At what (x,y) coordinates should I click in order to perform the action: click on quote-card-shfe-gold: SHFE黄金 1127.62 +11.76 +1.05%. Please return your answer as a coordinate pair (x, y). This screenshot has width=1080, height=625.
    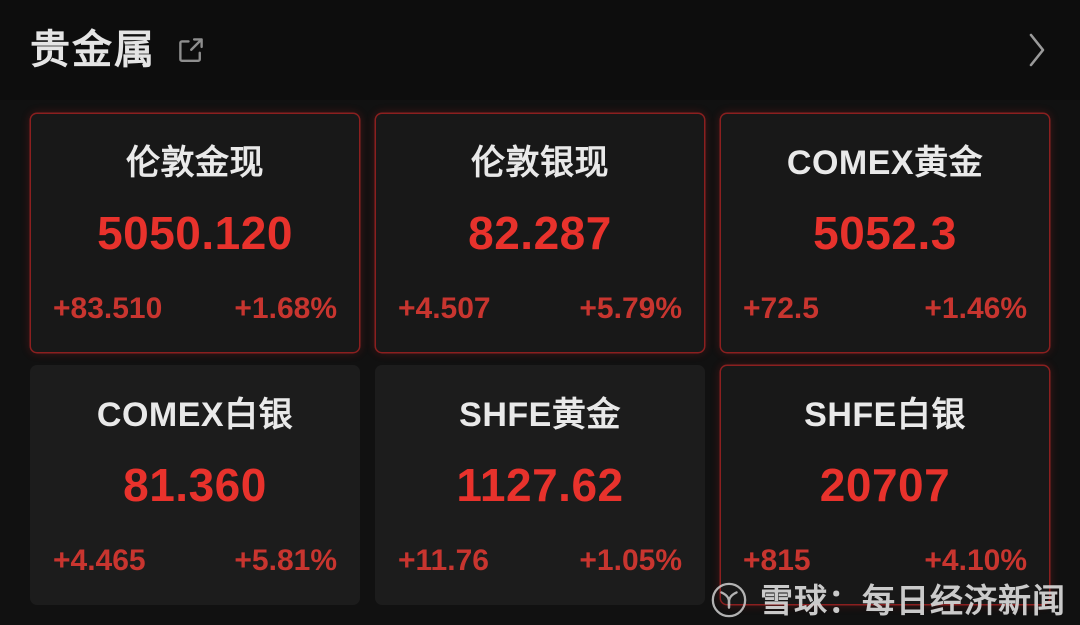
    Looking at the image, I should click on (540, 485).